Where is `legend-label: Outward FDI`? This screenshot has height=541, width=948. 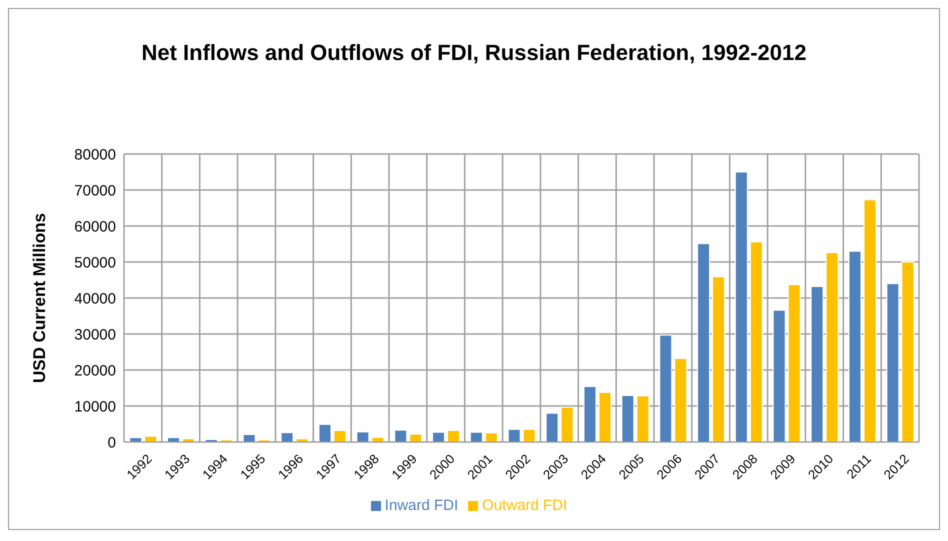 legend-label: Outward FDI is located at coordinates (525, 505).